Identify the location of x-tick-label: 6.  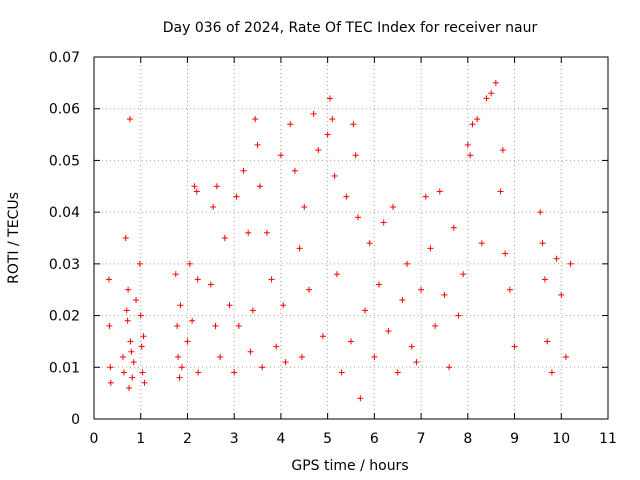
(374, 439).